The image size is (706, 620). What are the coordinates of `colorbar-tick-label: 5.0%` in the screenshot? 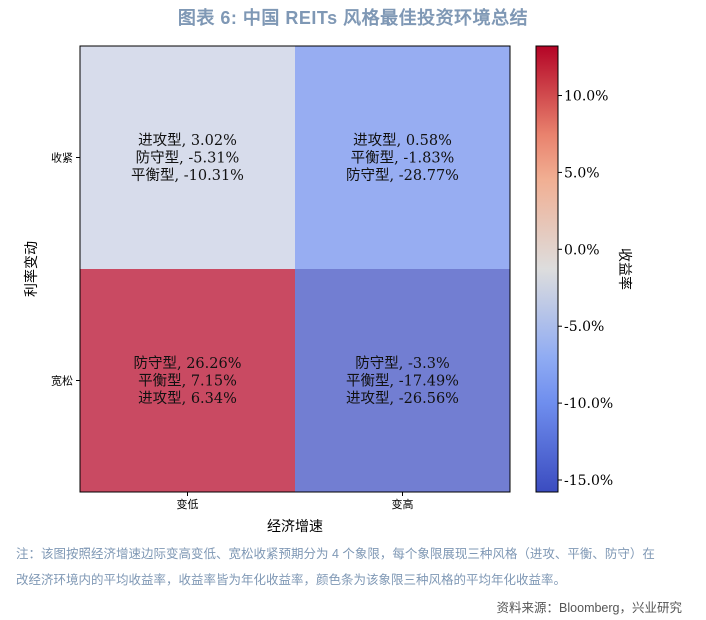 It's located at (582, 173).